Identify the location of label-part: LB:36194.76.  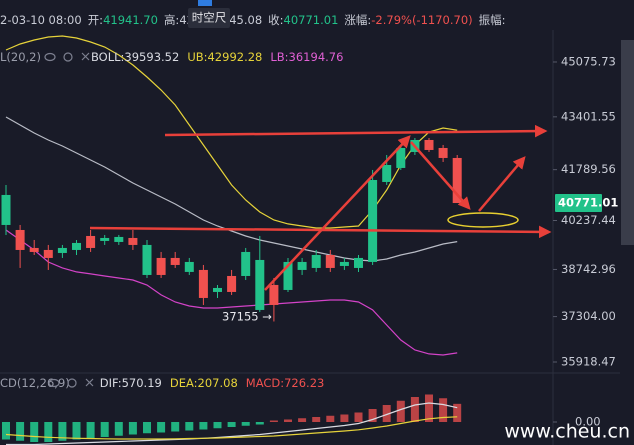
(306, 57).